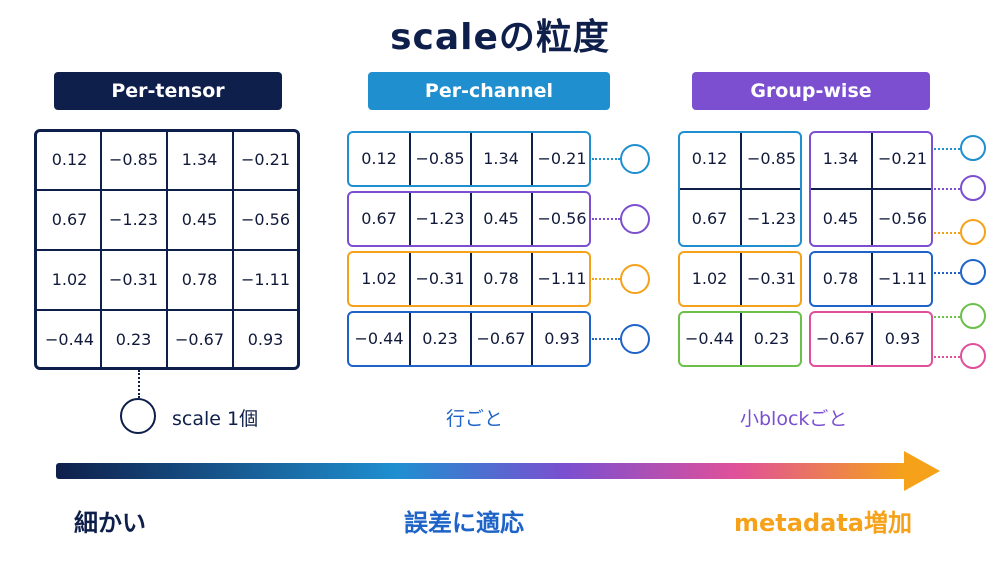  I want to click on axis-right-label: metadata増加, so click(823, 523).